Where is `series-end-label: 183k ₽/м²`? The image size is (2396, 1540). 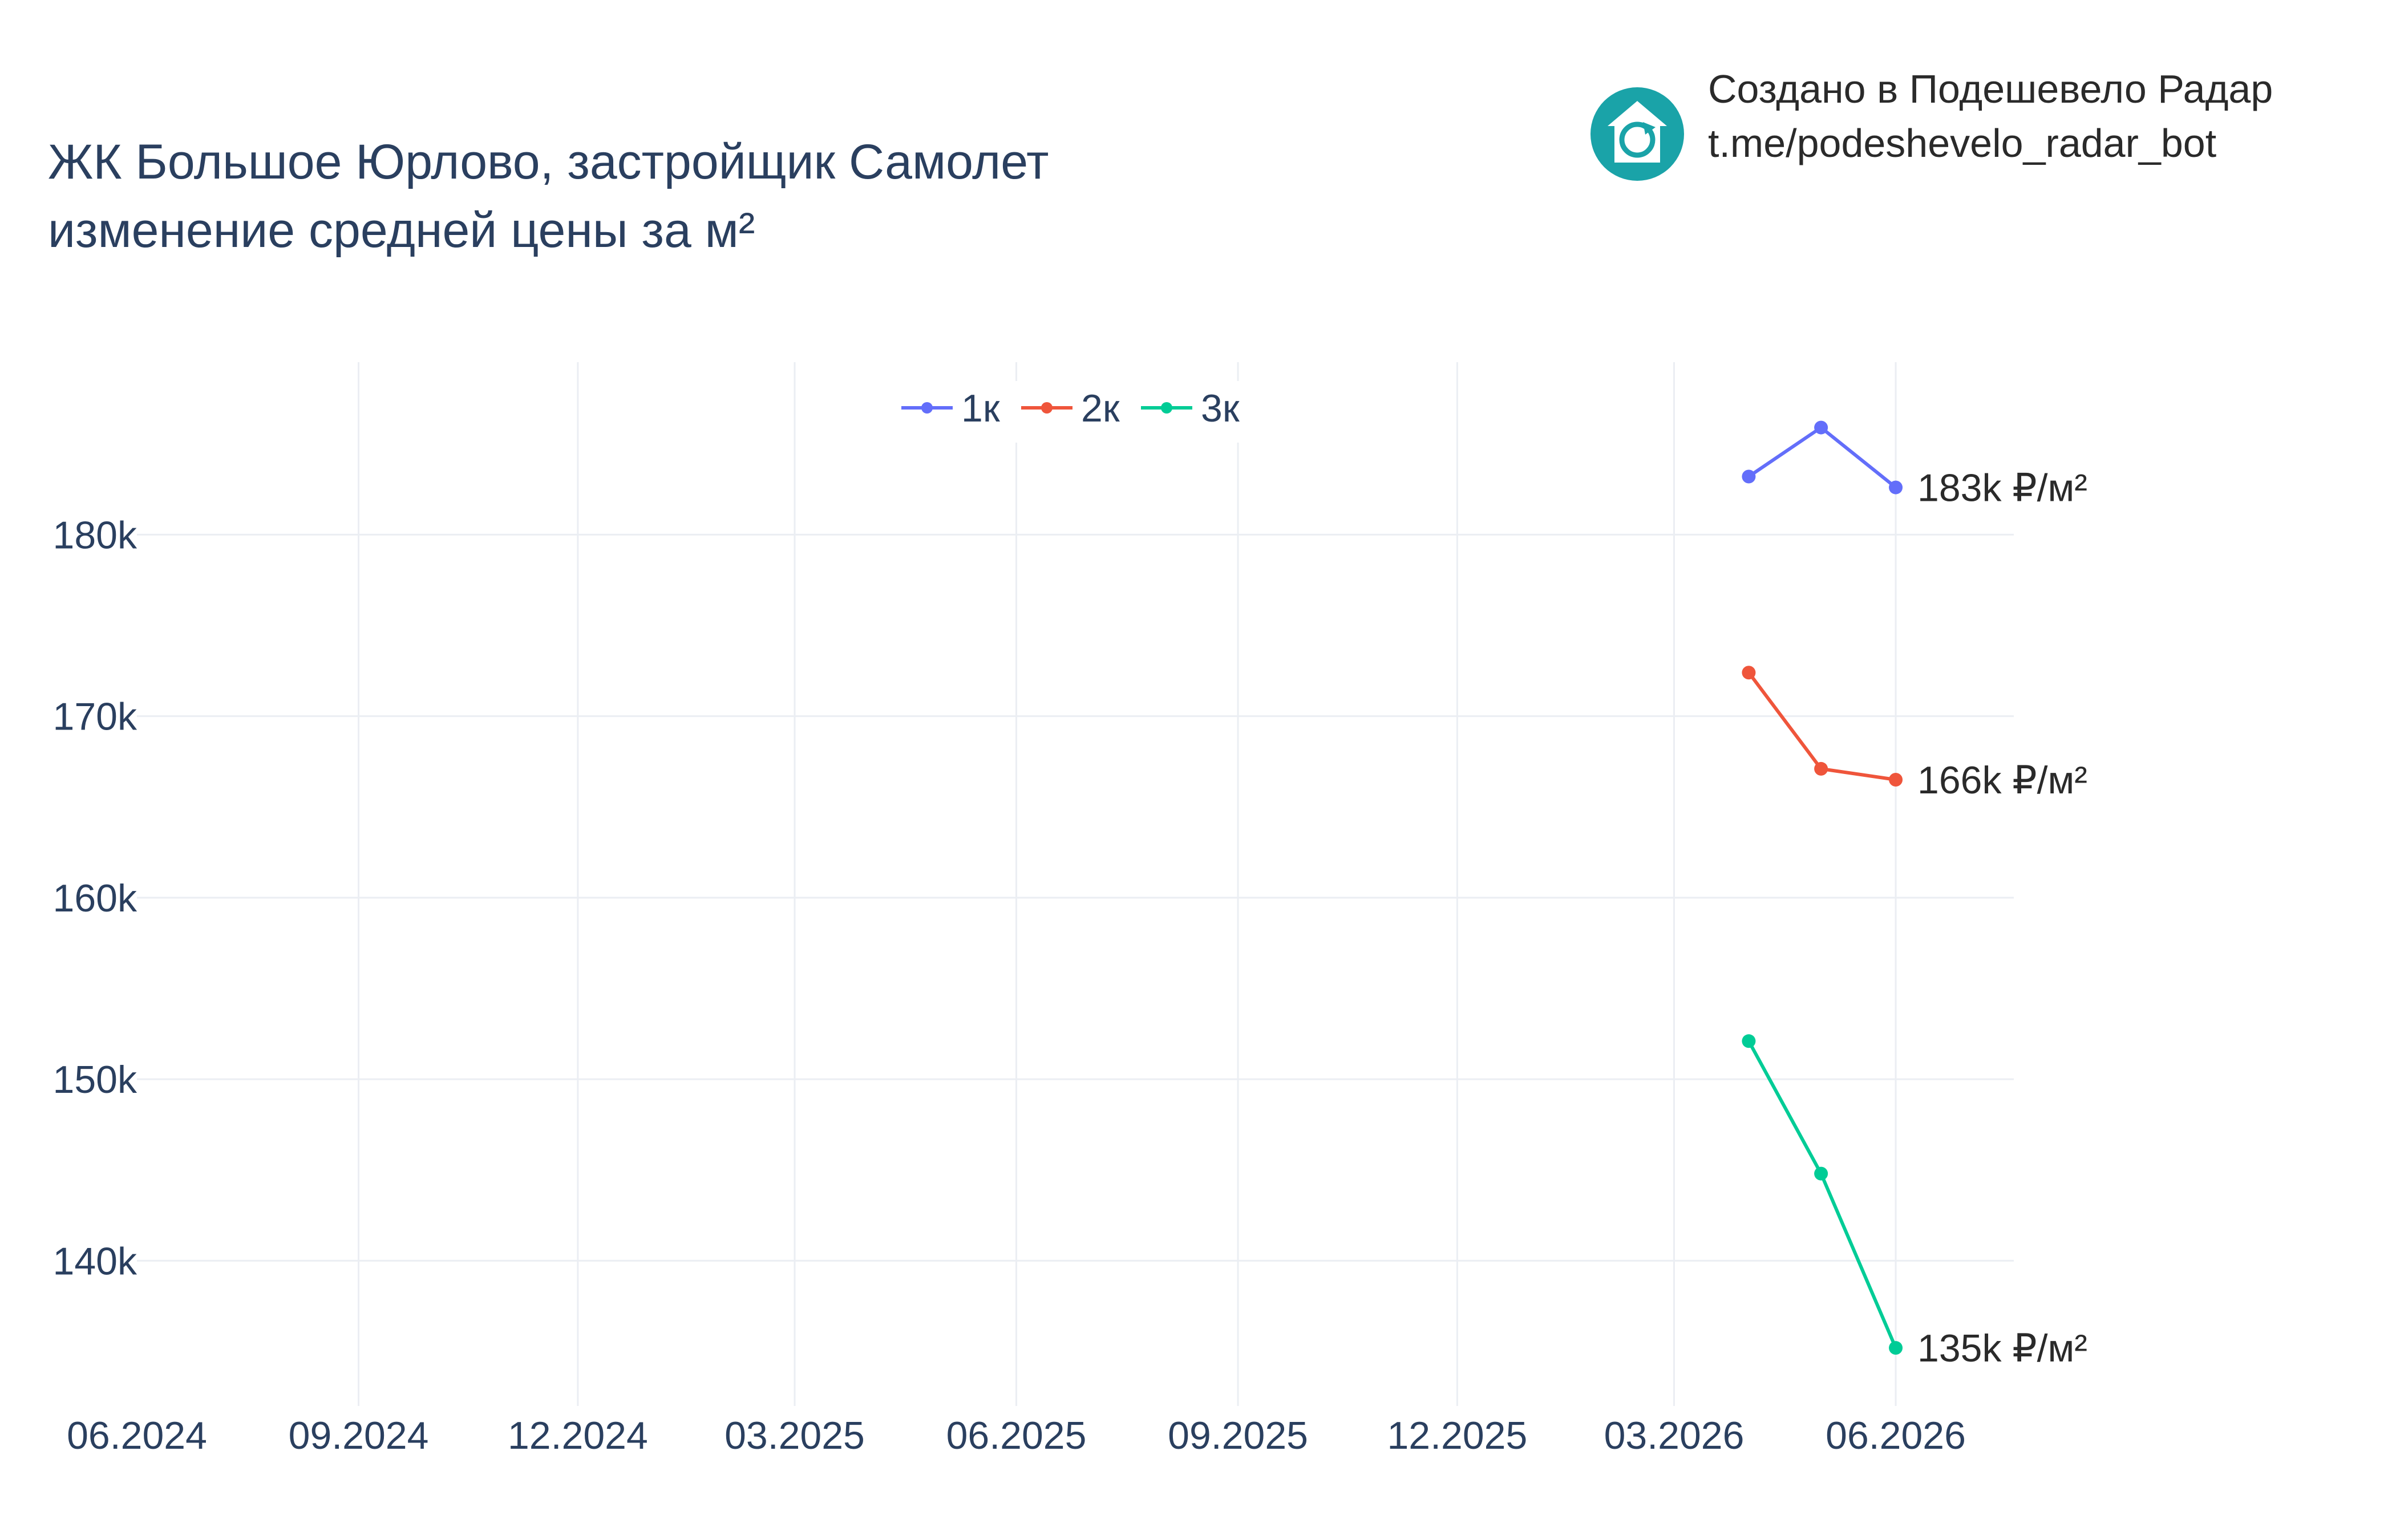
series-end-label: 183k ₽/м² is located at coordinates (2002, 489).